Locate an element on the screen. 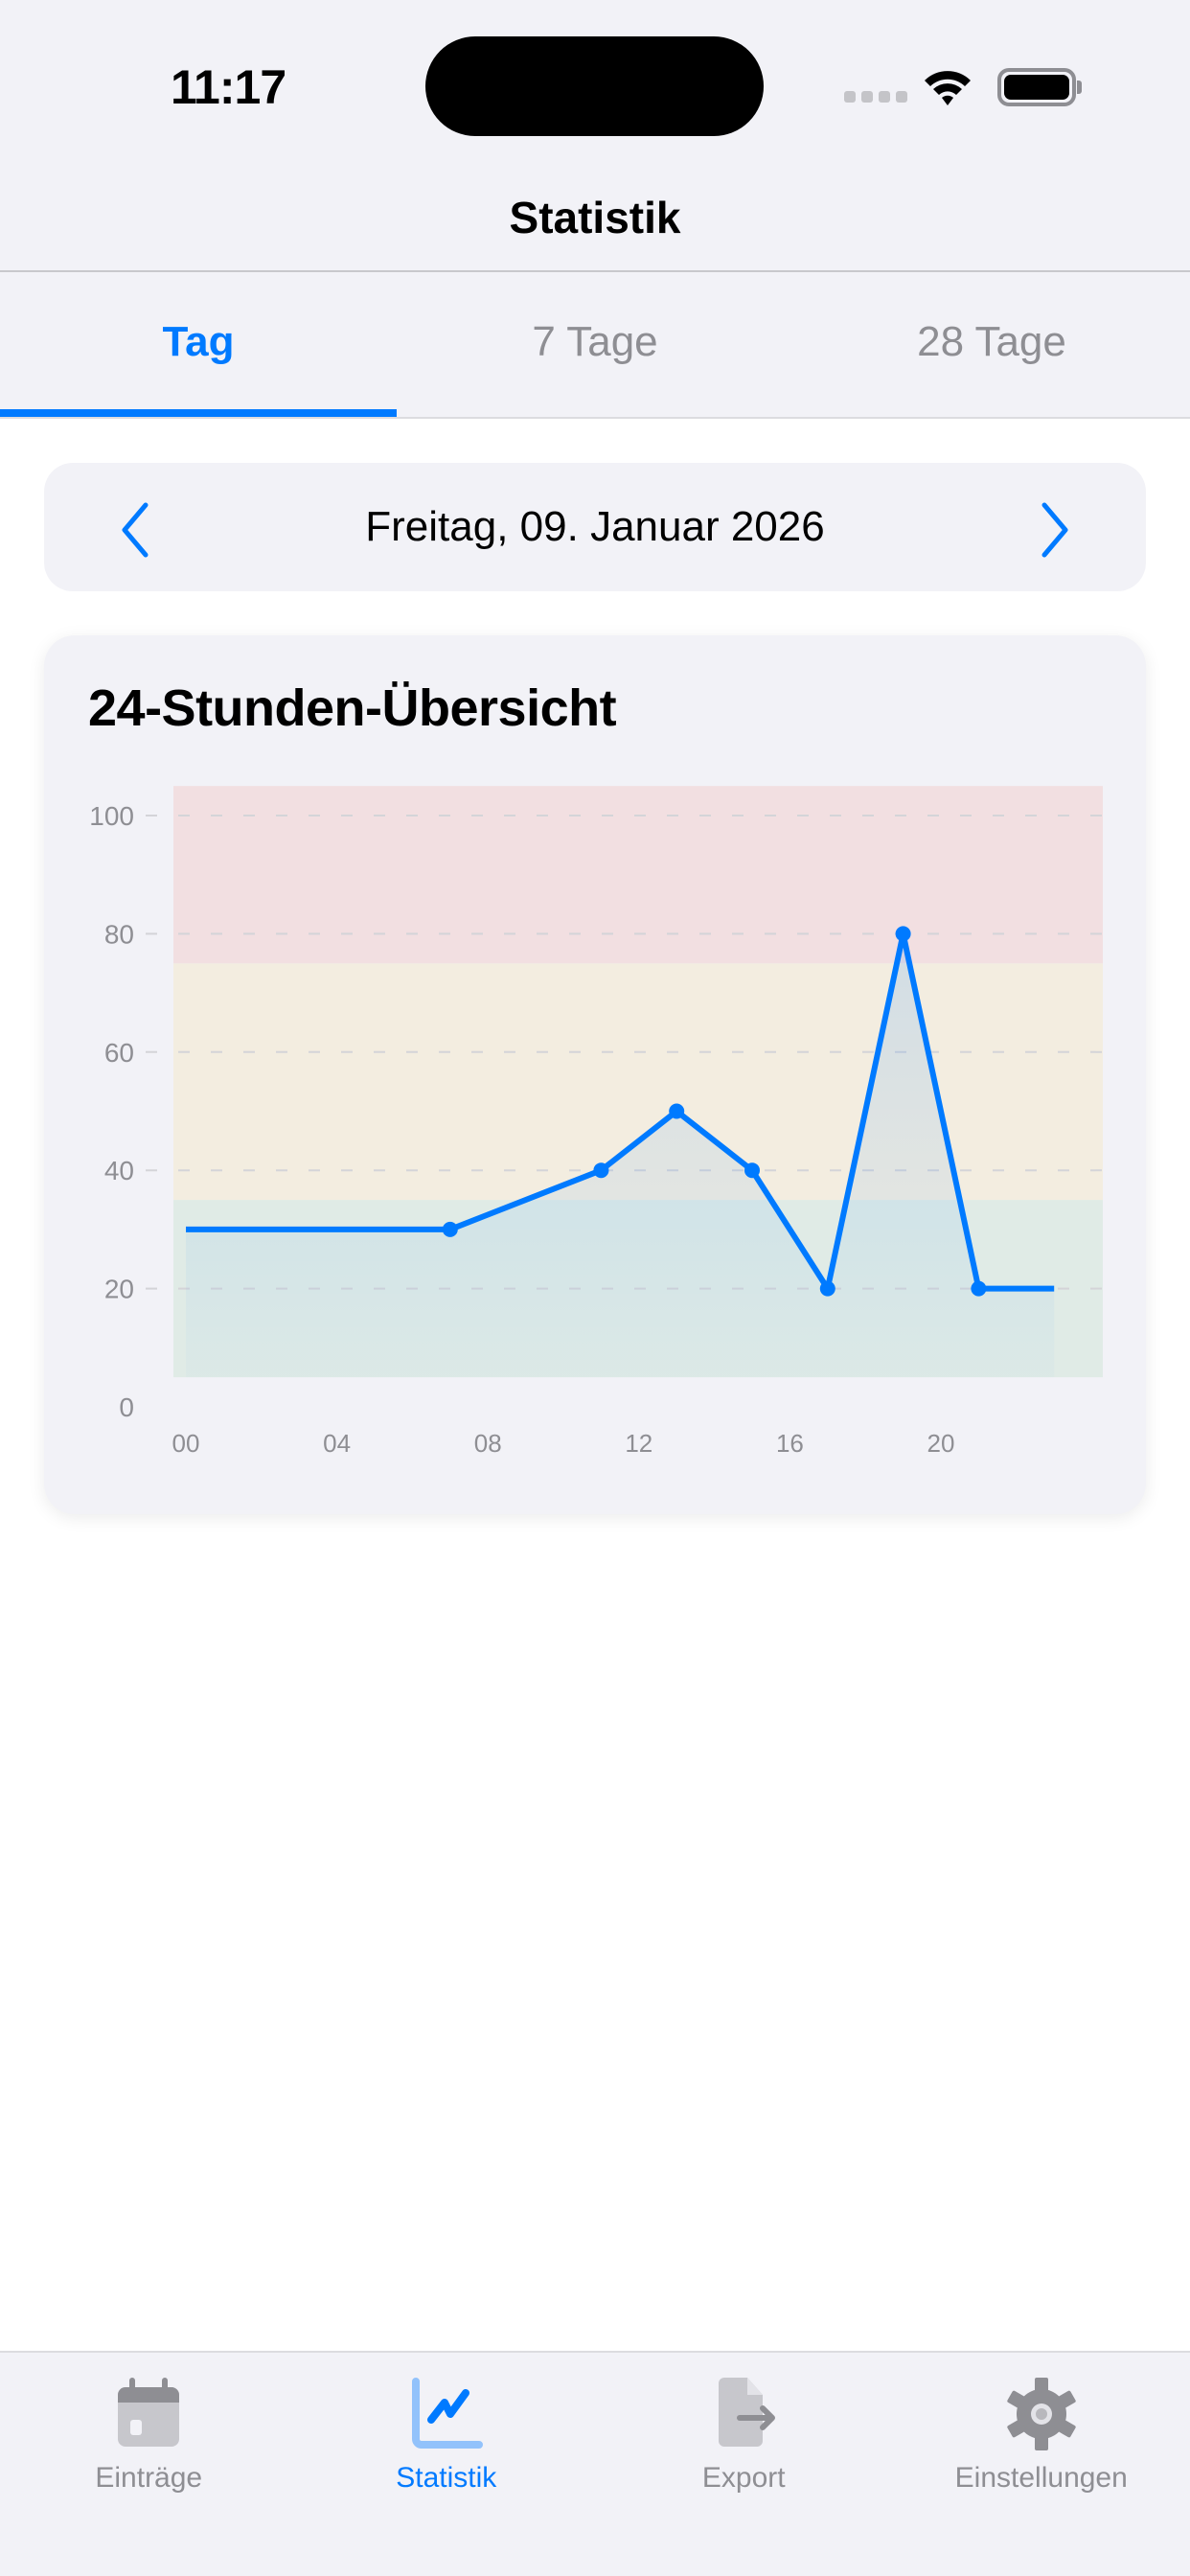 This screenshot has width=1190, height=2576. tabbar-item-eintraege: Einträge is located at coordinates (149, 2464).